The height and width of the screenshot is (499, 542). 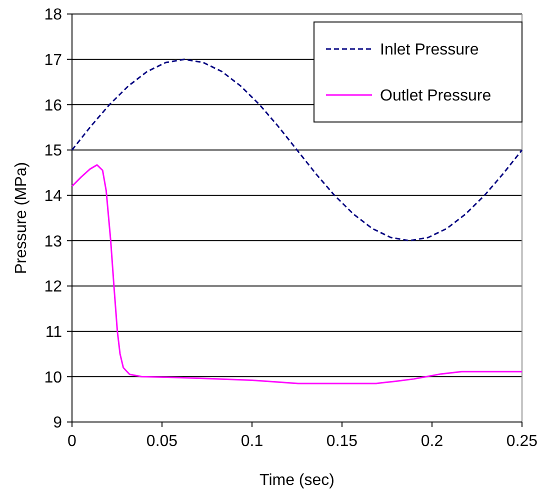 I want to click on y-tick-label: 18, so click(x=53, y=15).